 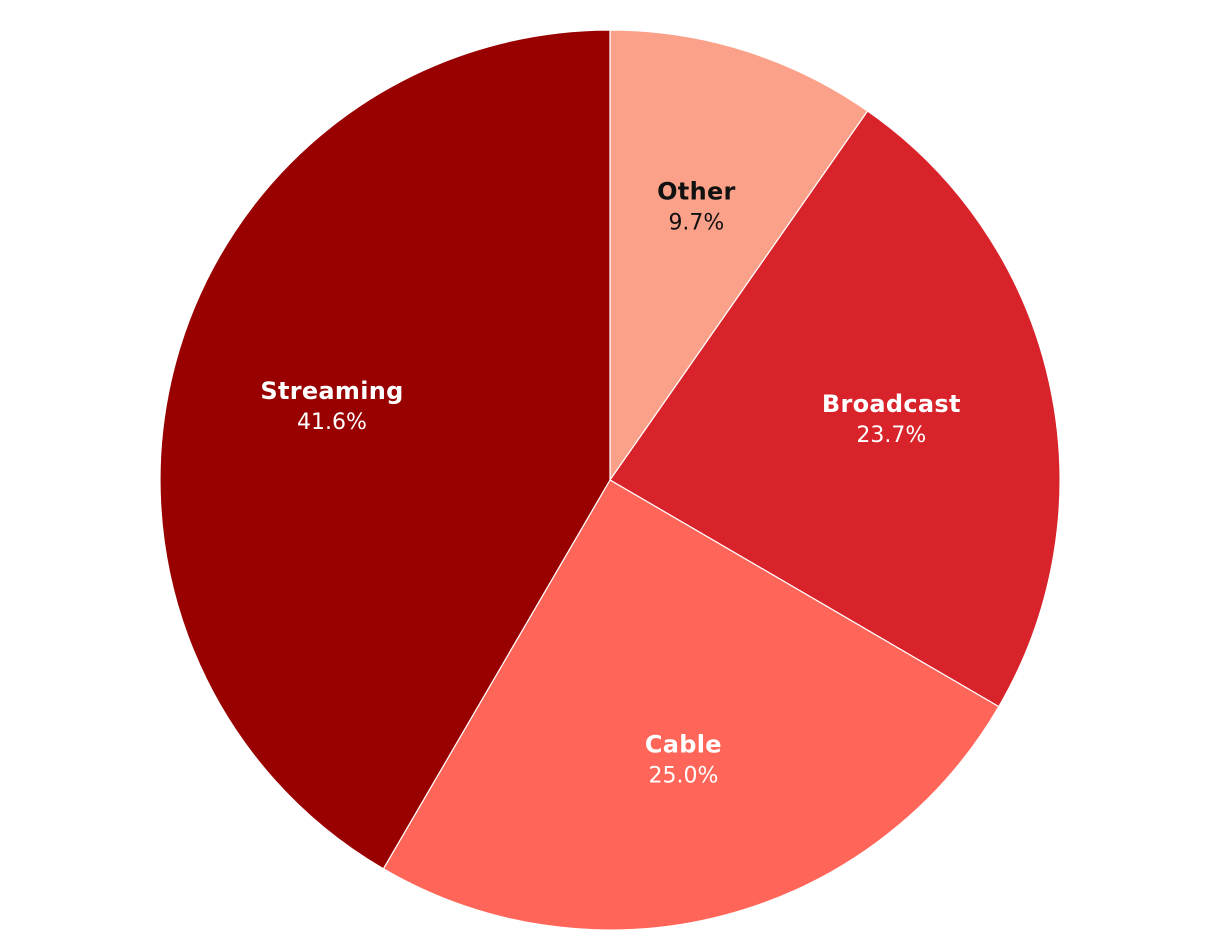 I want to click on pie-slice-other, so click(x=739, y=255).